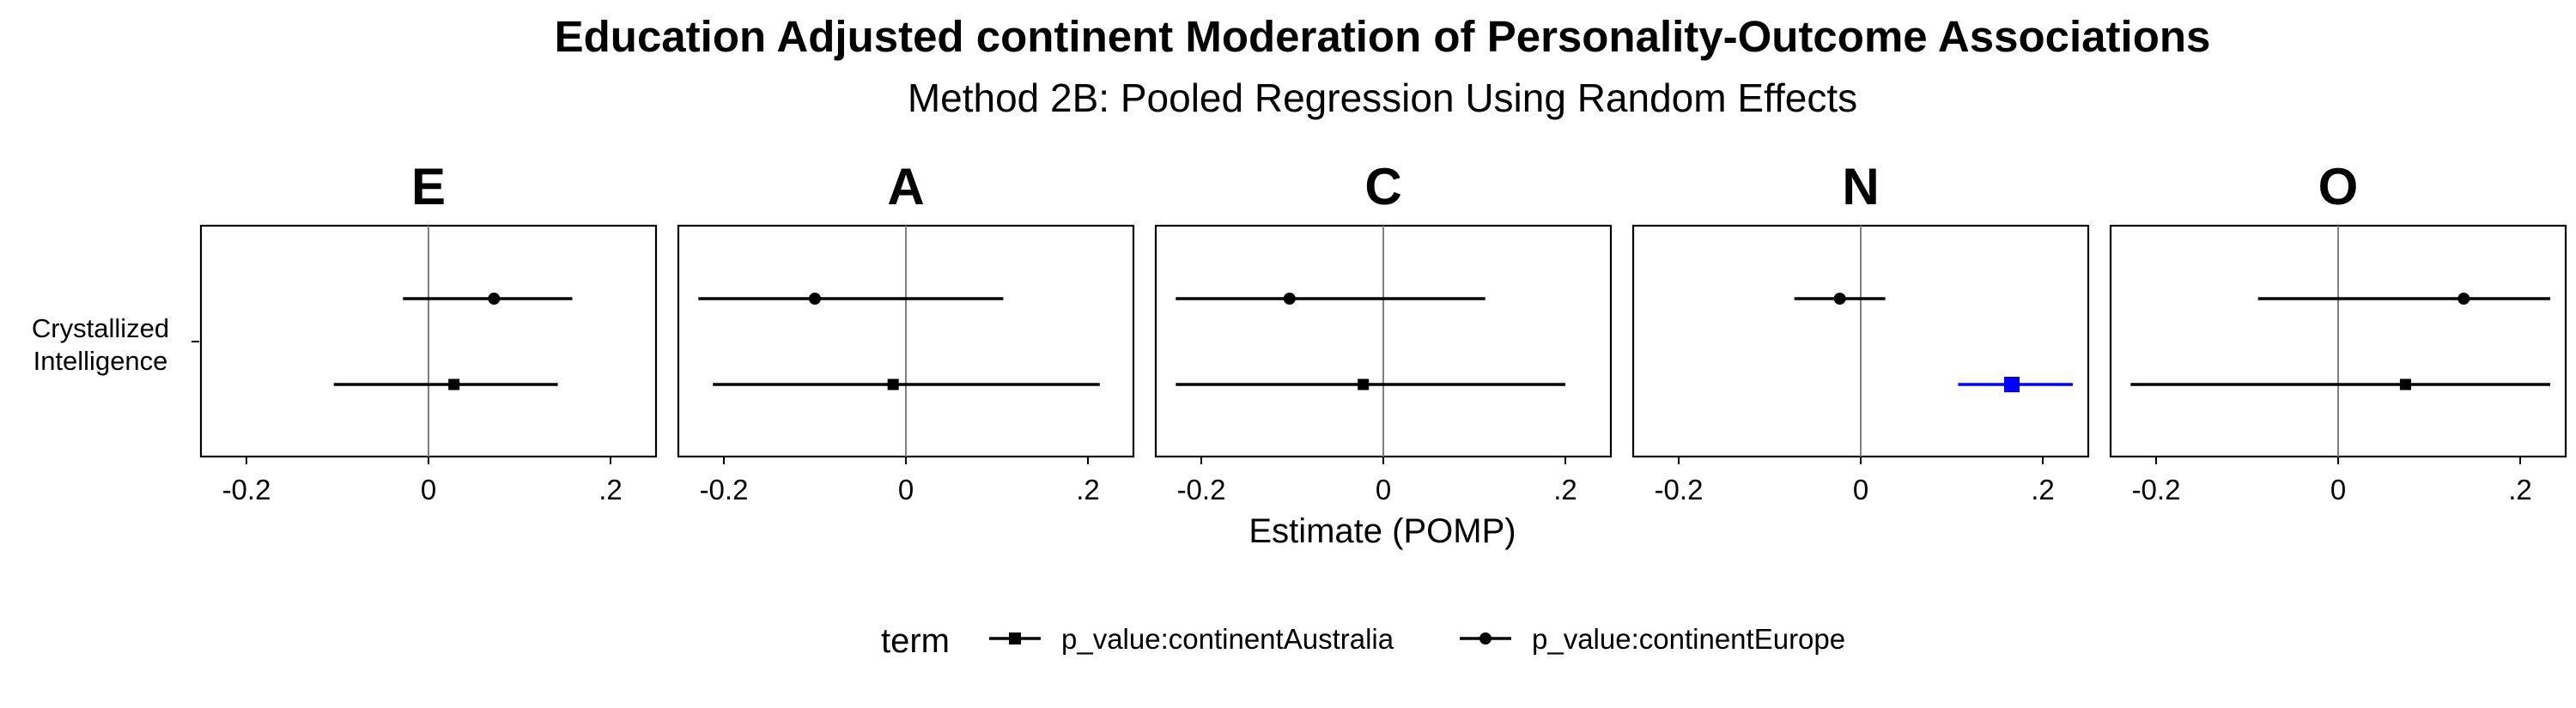  Describe the element at coordinates (2339, 186) in the screenshot. I see `facet-label: O` at that location.